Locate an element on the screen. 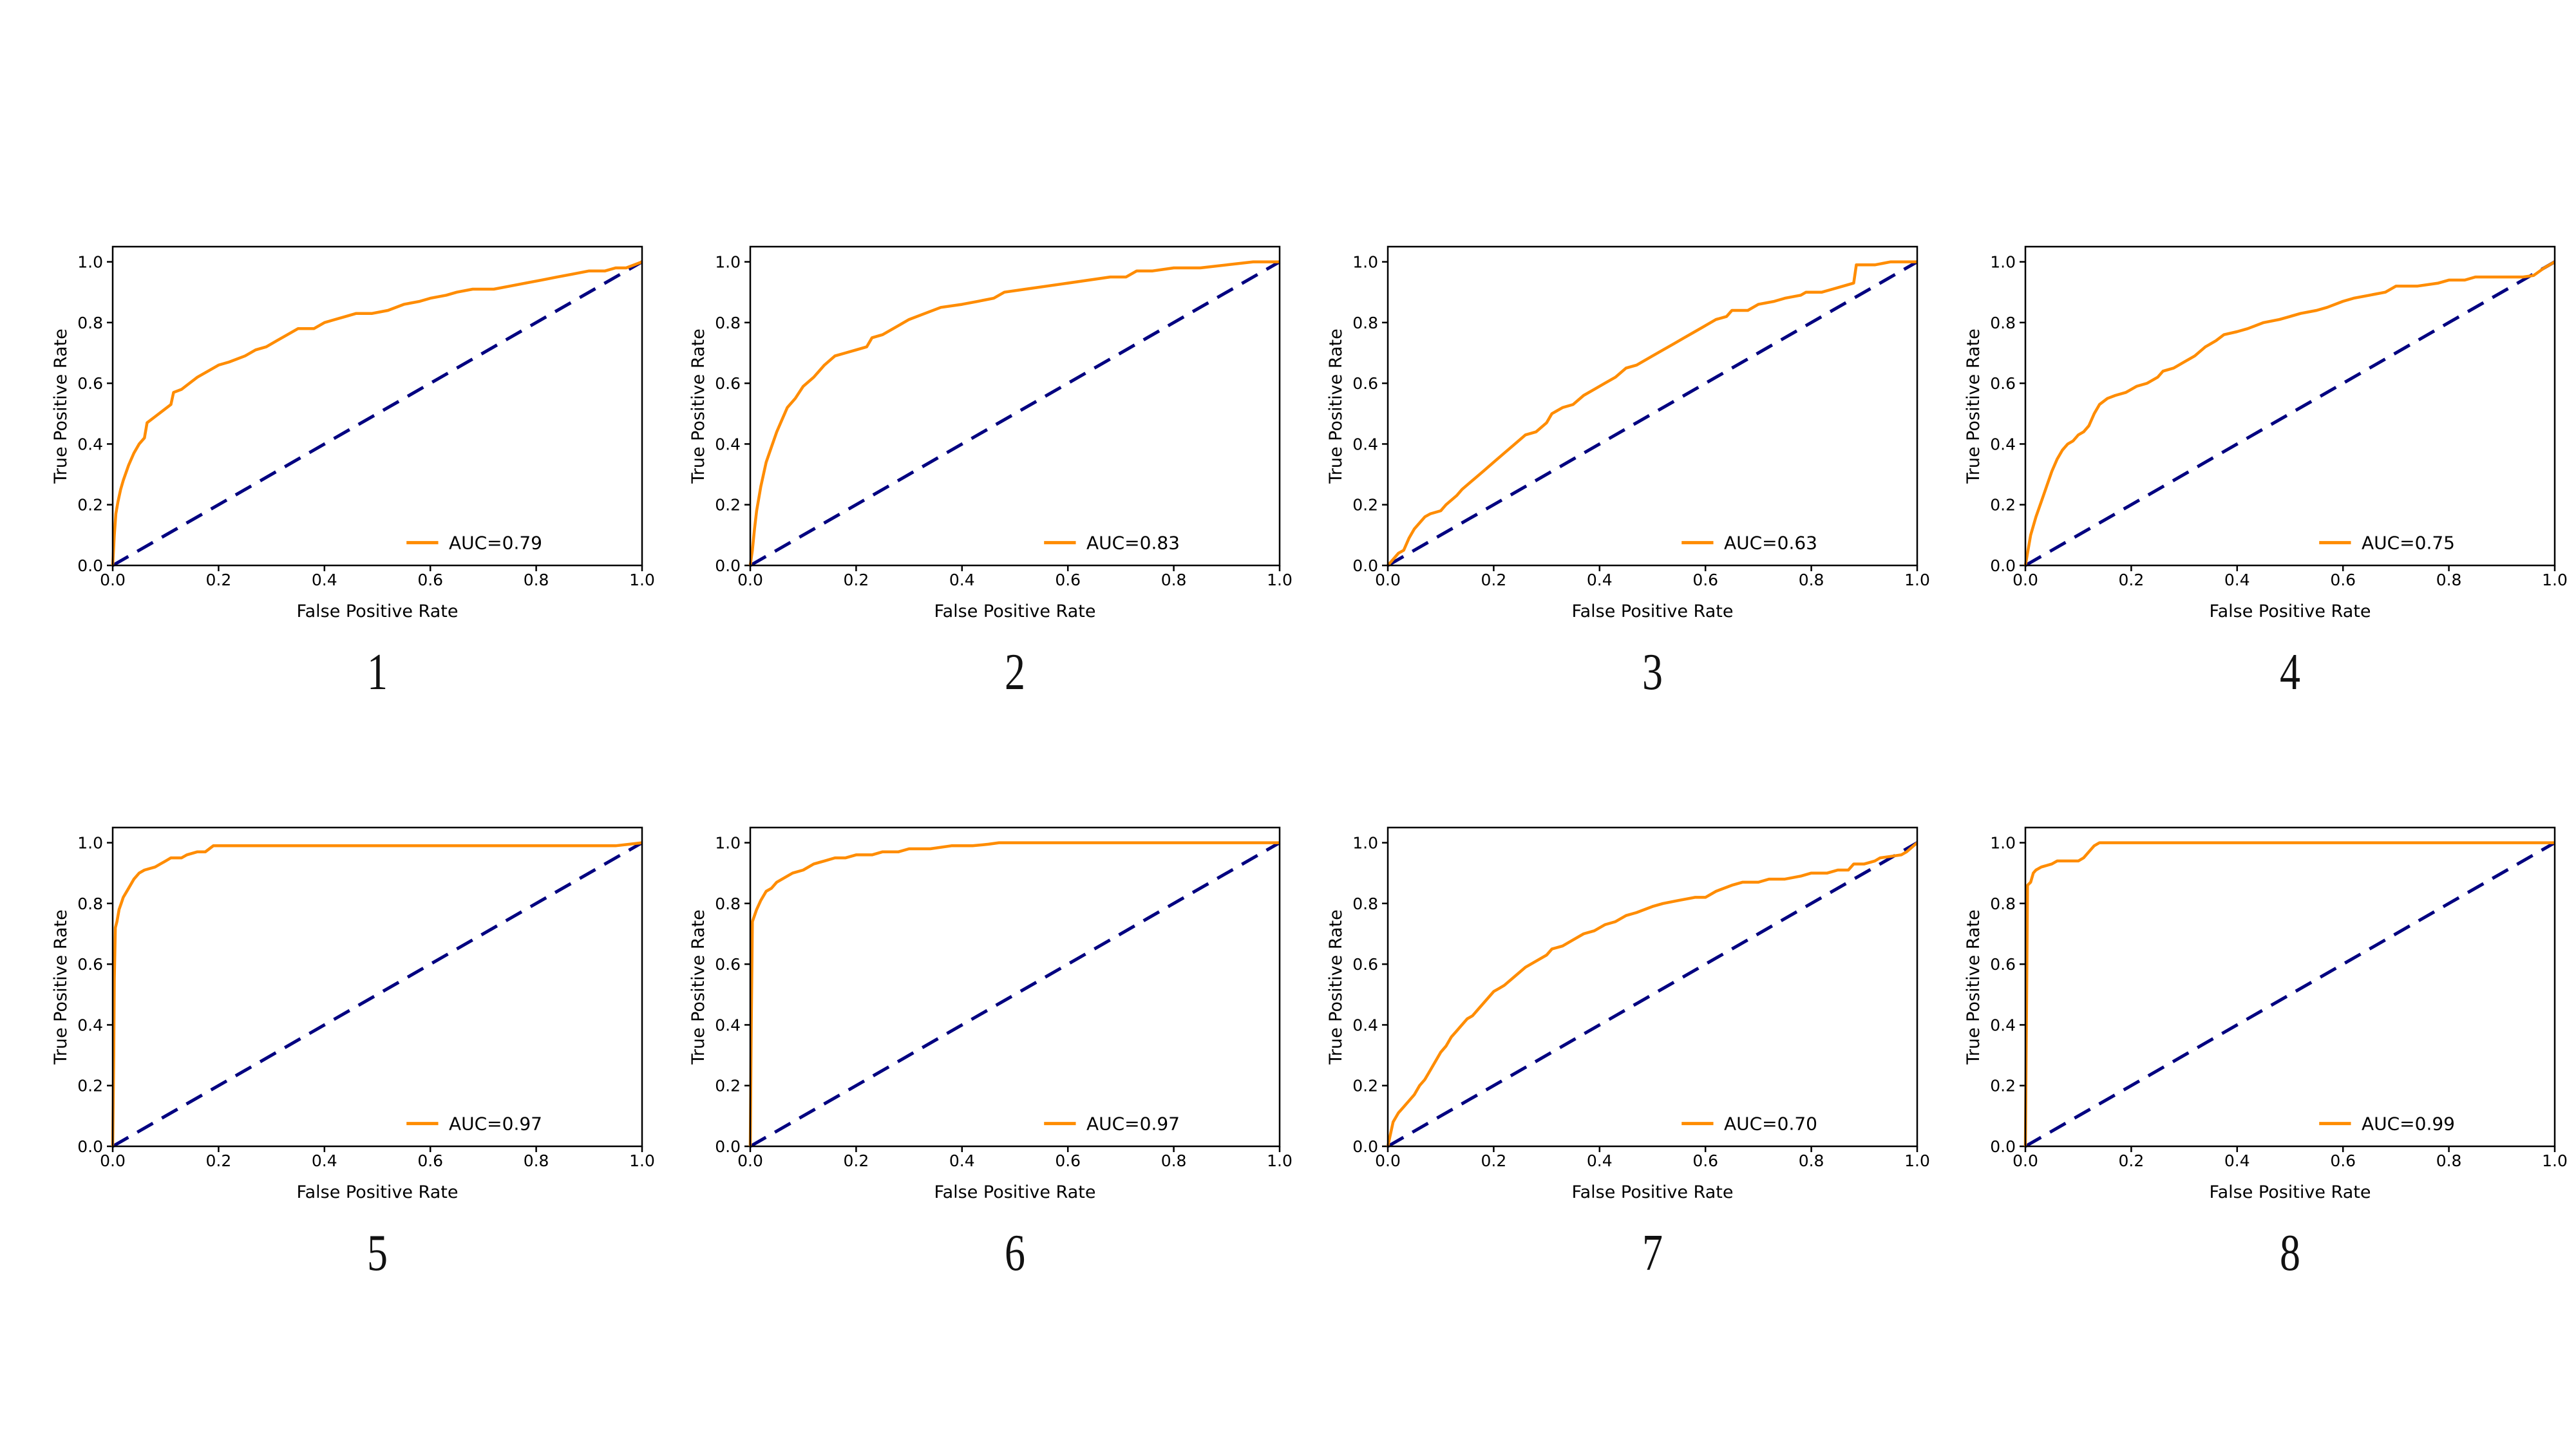  legend-auc-label: AUC=0.70 is located at coordinates (1770, 1124).